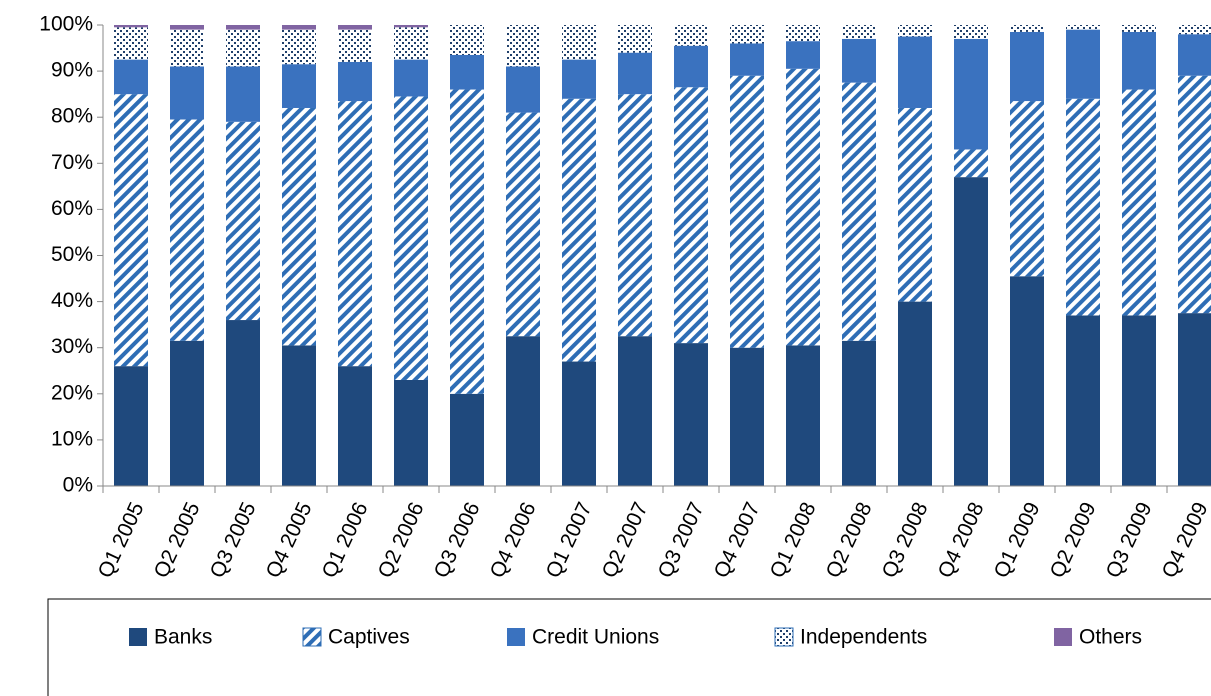  Describe the element at coordinates (1110, 637) in the screenshot. I see `legend-label: Others` at that location.